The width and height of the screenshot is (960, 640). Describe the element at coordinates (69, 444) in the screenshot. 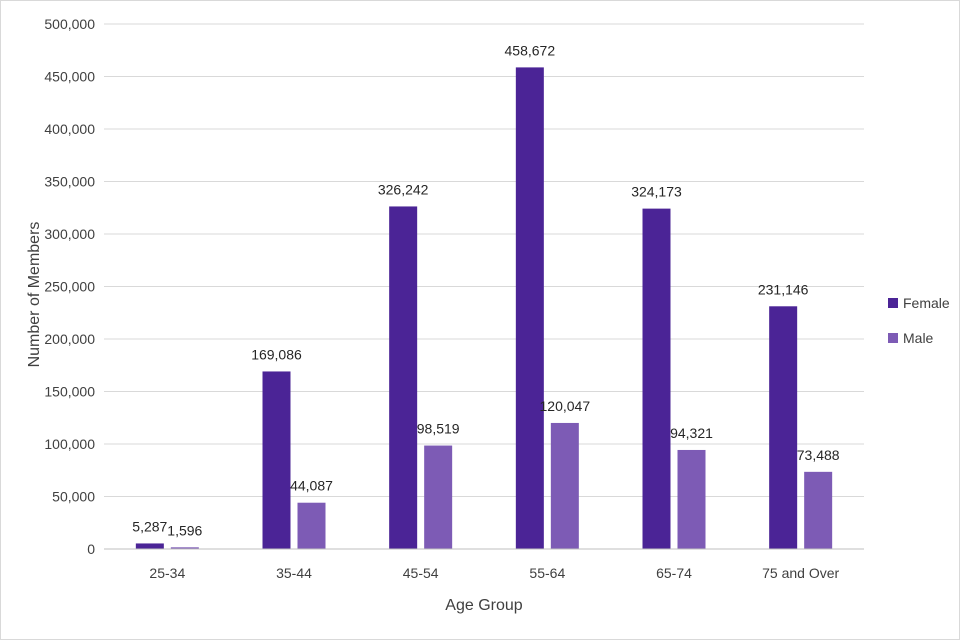

I see `y-tick-label: 100,000` at that location.